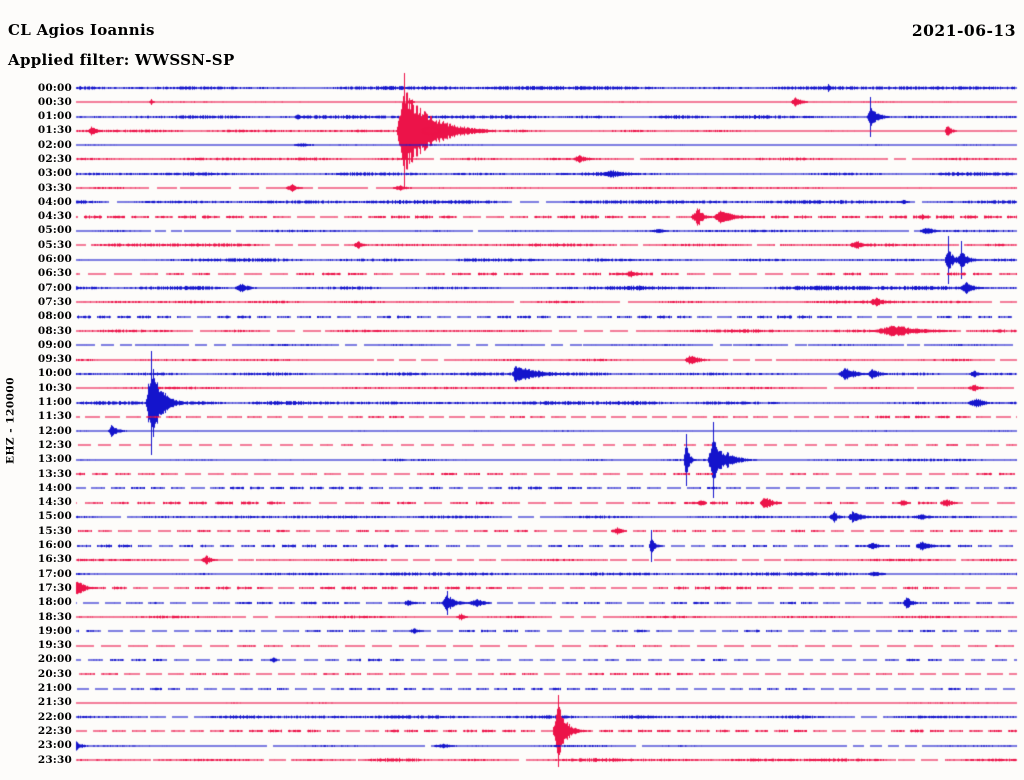 This screenshot has width=1024, height=780. I want to click on time-label: 22:30, so click(54, 730).